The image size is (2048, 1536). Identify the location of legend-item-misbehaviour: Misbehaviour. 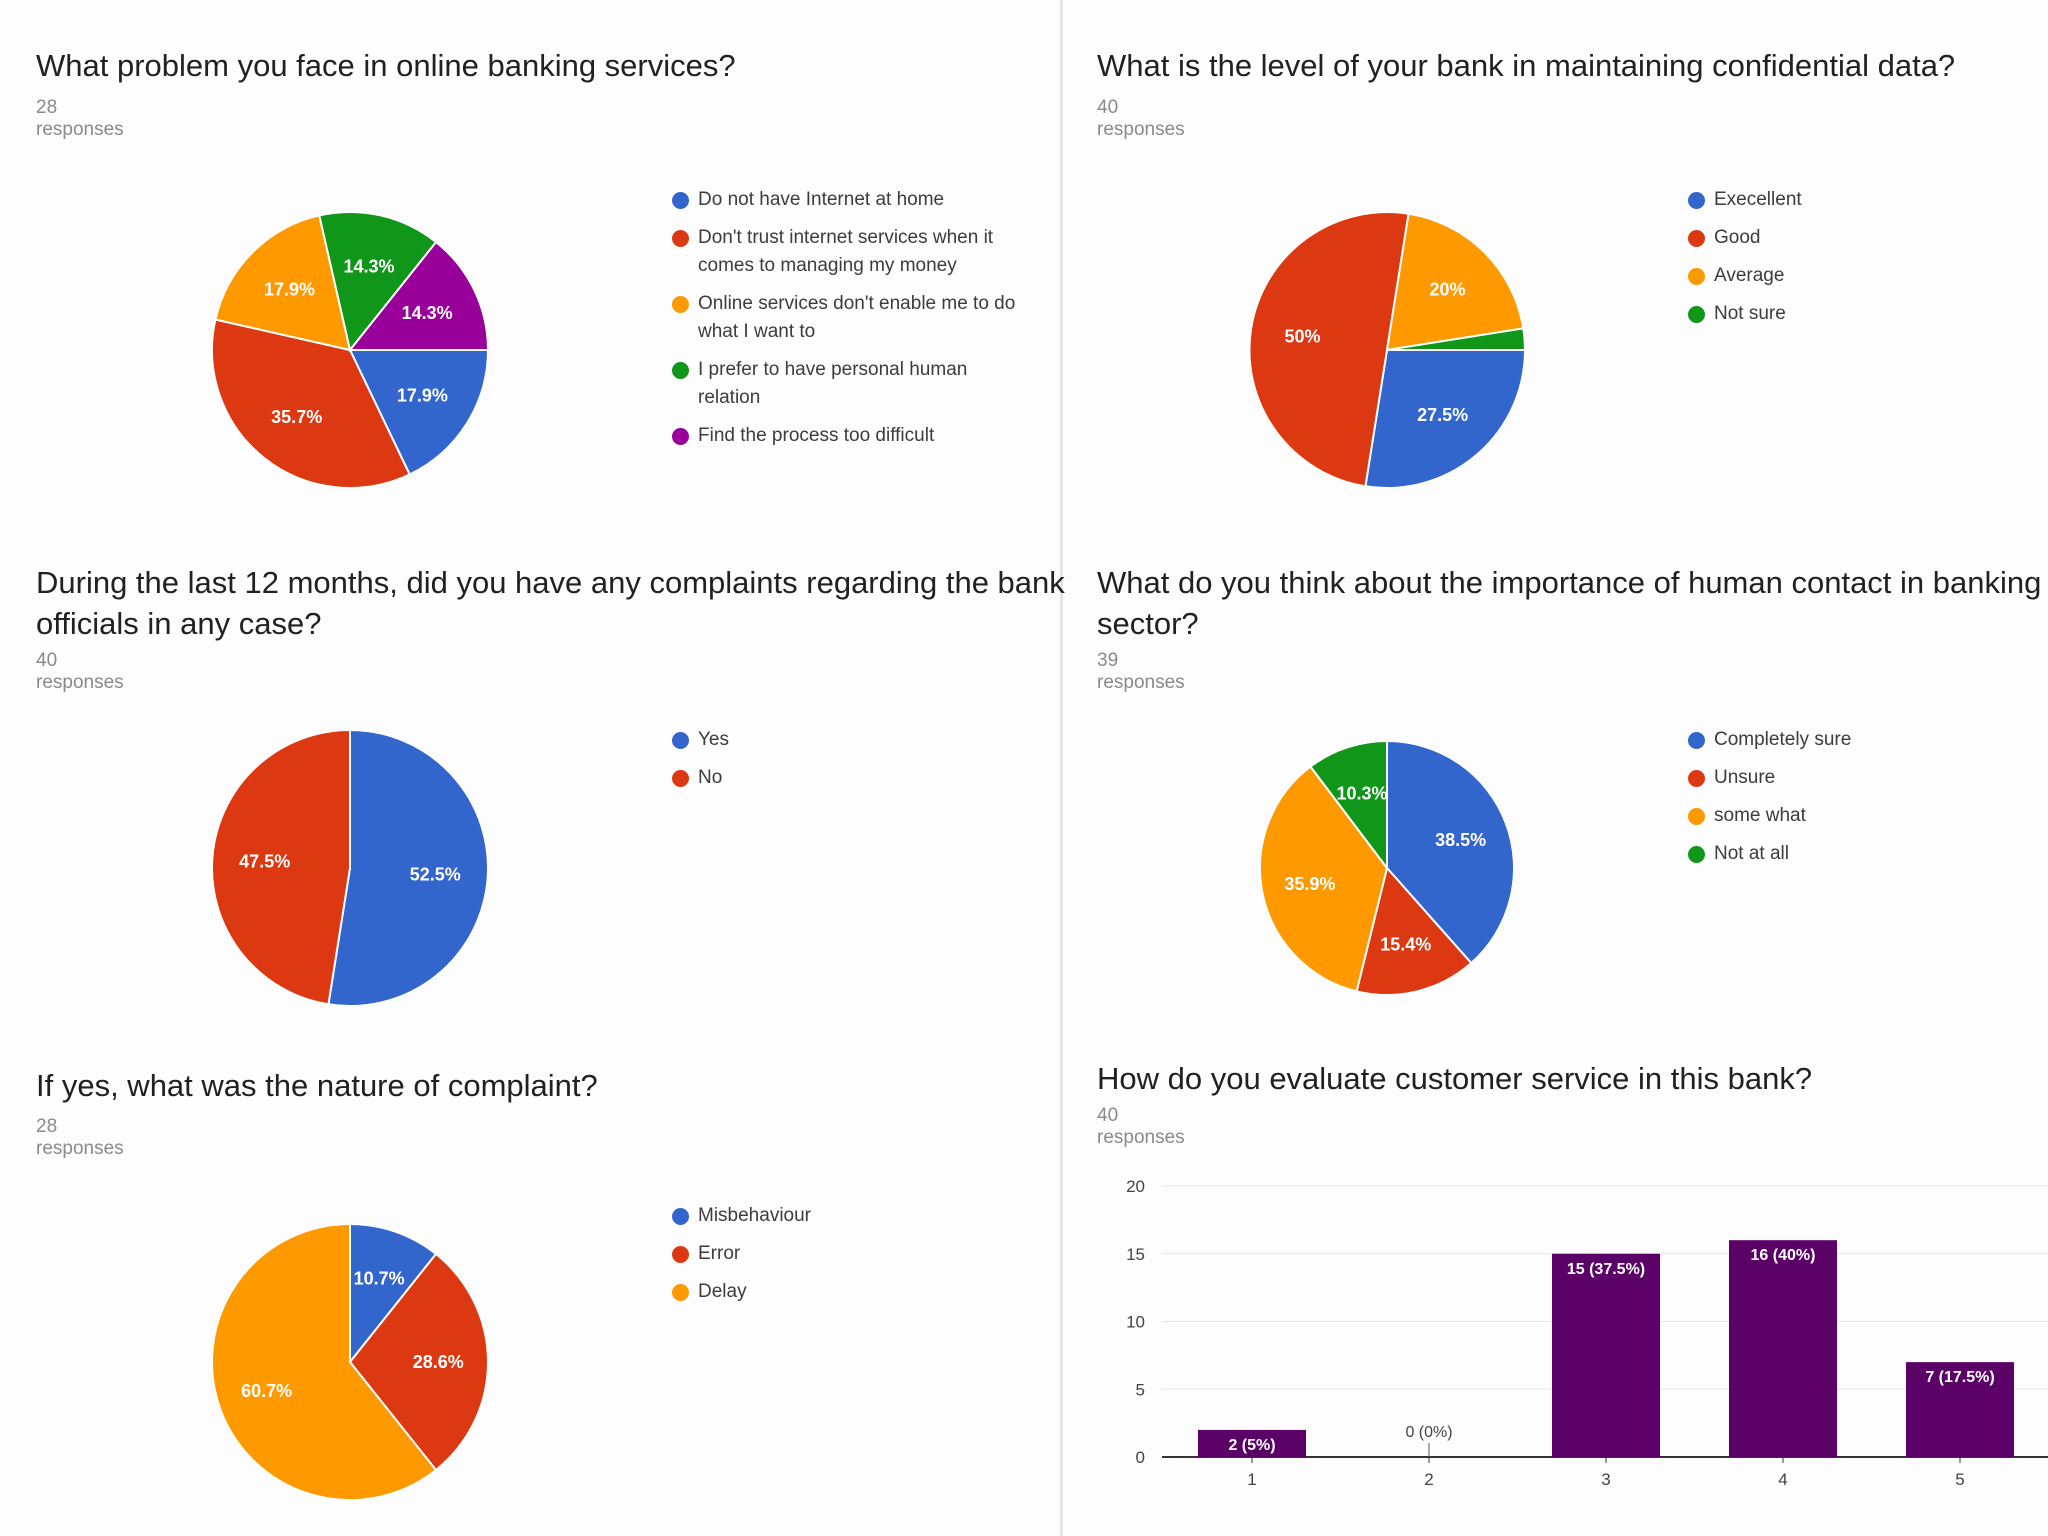
(852, 1216).